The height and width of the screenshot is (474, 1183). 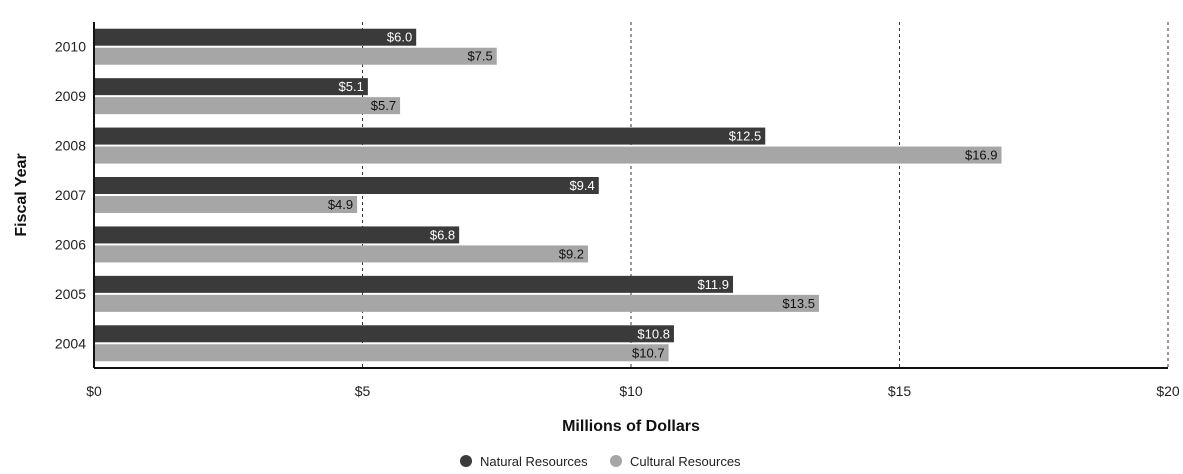 I want to click on bar-value-label: $11.9, so click(x=713, y=284).